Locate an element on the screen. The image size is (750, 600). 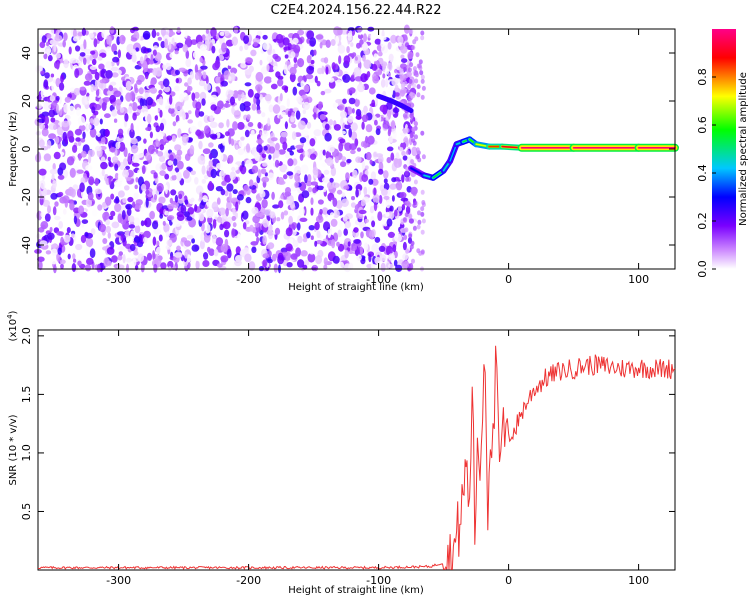
x-tick-label: 0 is located at coordinates (508, 279).